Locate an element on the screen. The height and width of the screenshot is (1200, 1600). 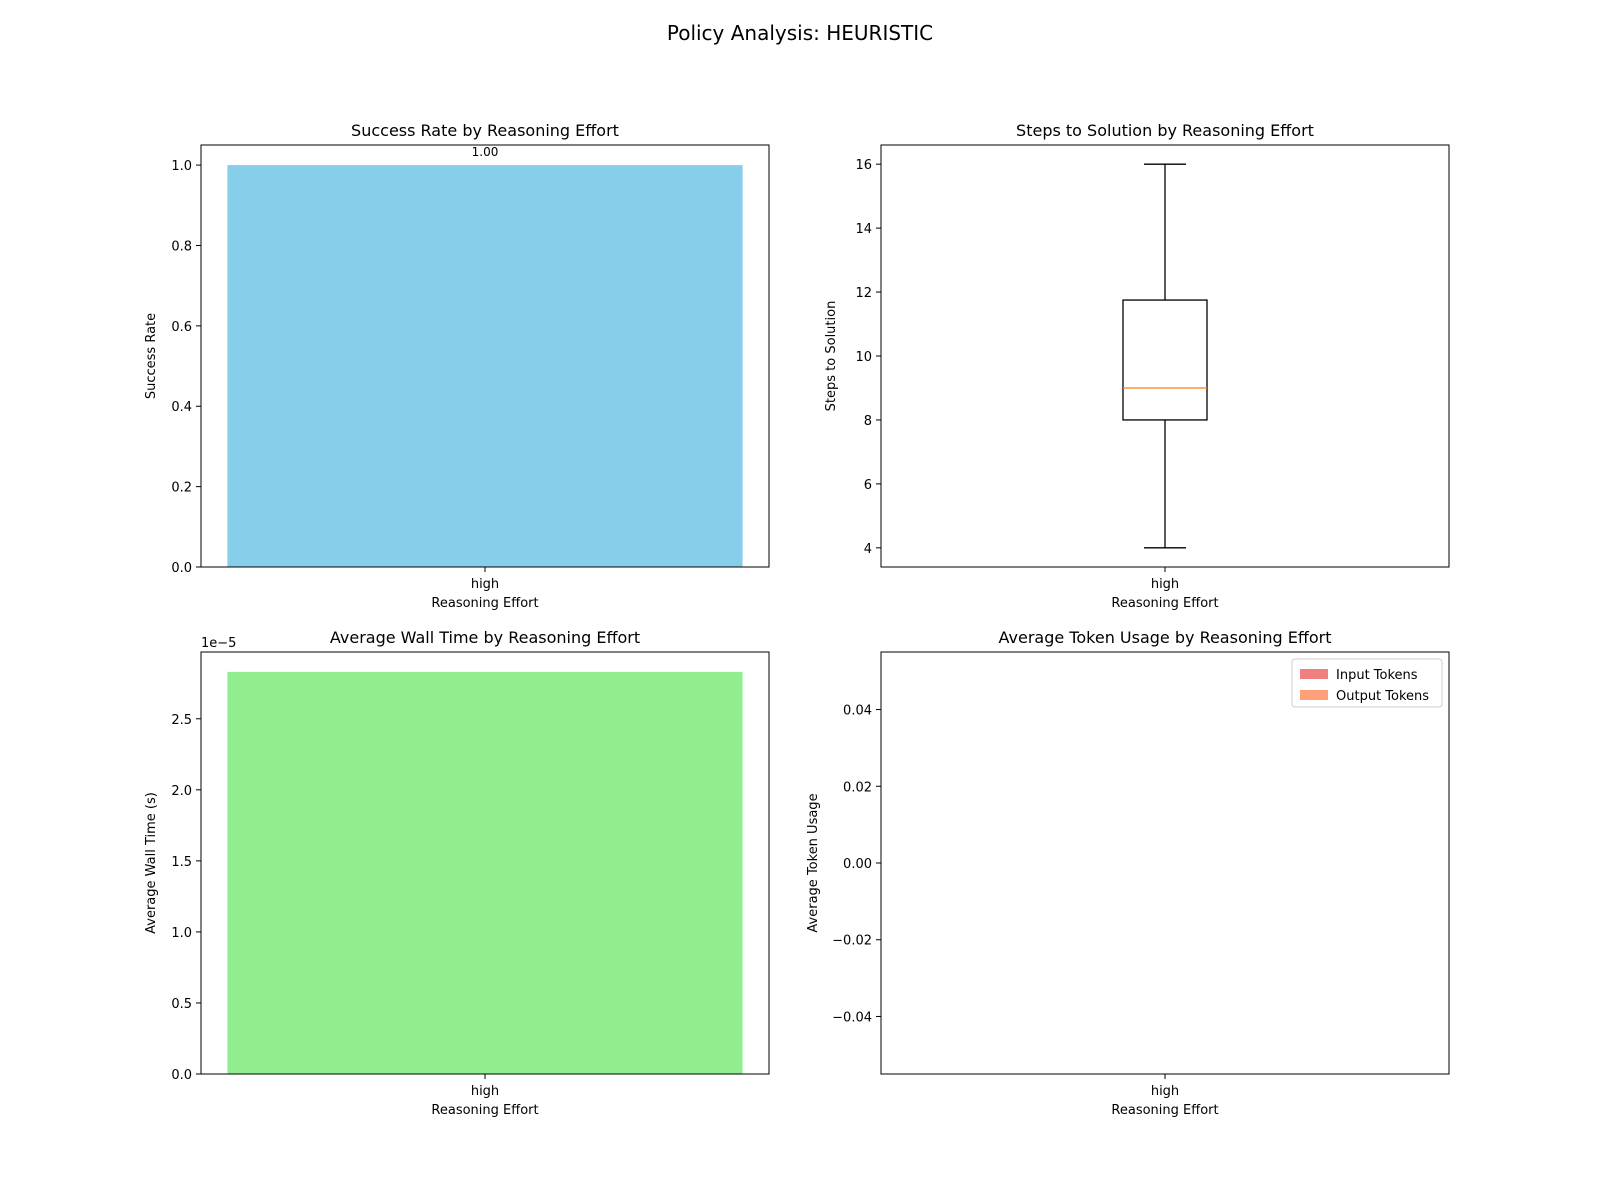
y-tick-label: 10 is located at coordinates (863, 357).